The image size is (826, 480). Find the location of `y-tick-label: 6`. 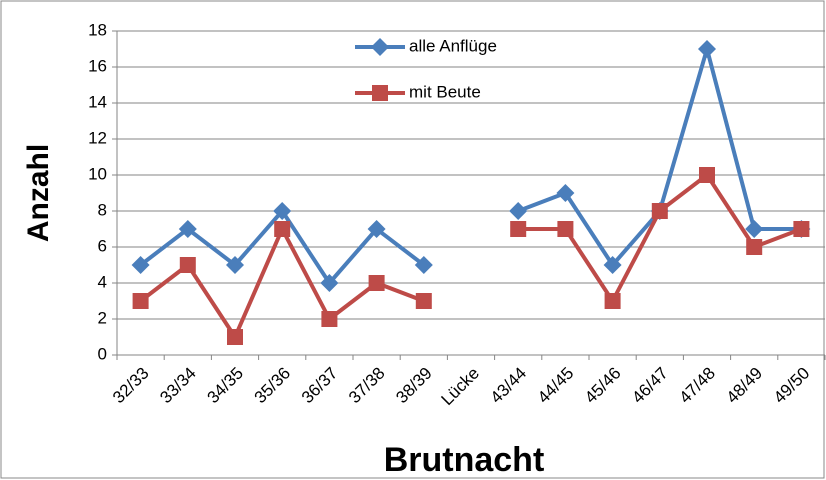

y-tick-label: 6 is located at coordinates (102, 245).